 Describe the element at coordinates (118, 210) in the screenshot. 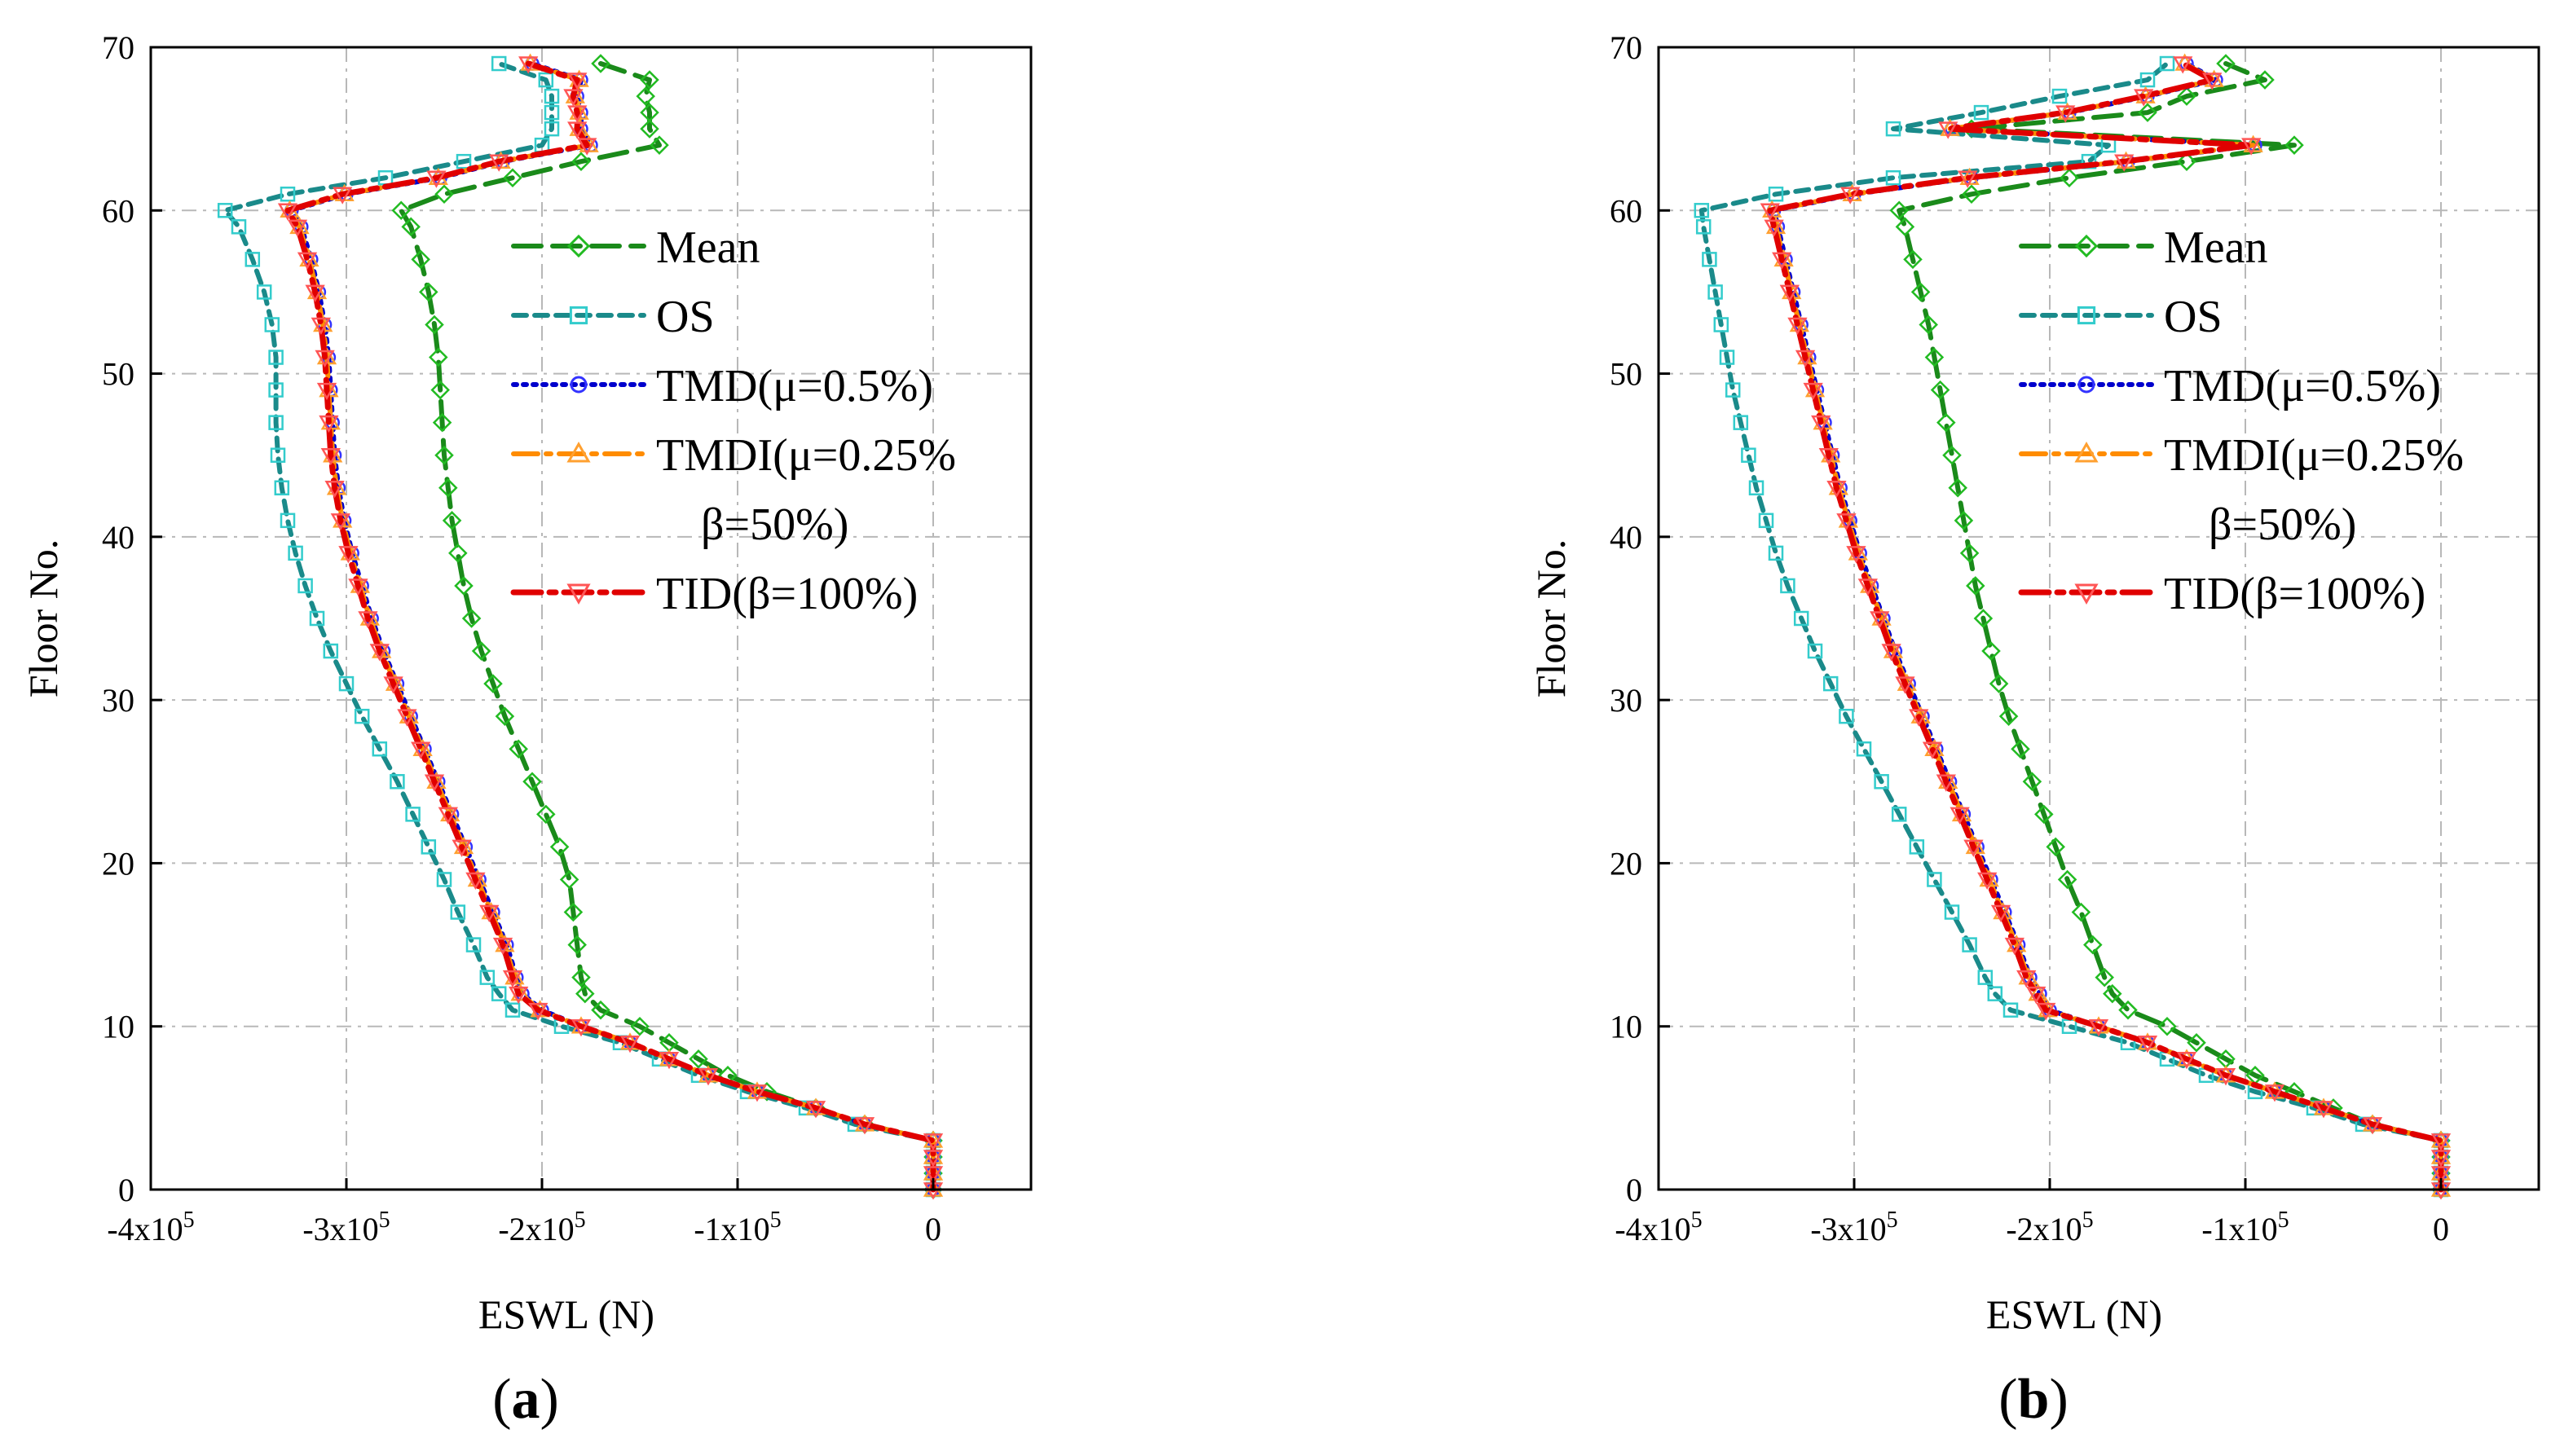

I see `y-tick-label: 60` at that location.